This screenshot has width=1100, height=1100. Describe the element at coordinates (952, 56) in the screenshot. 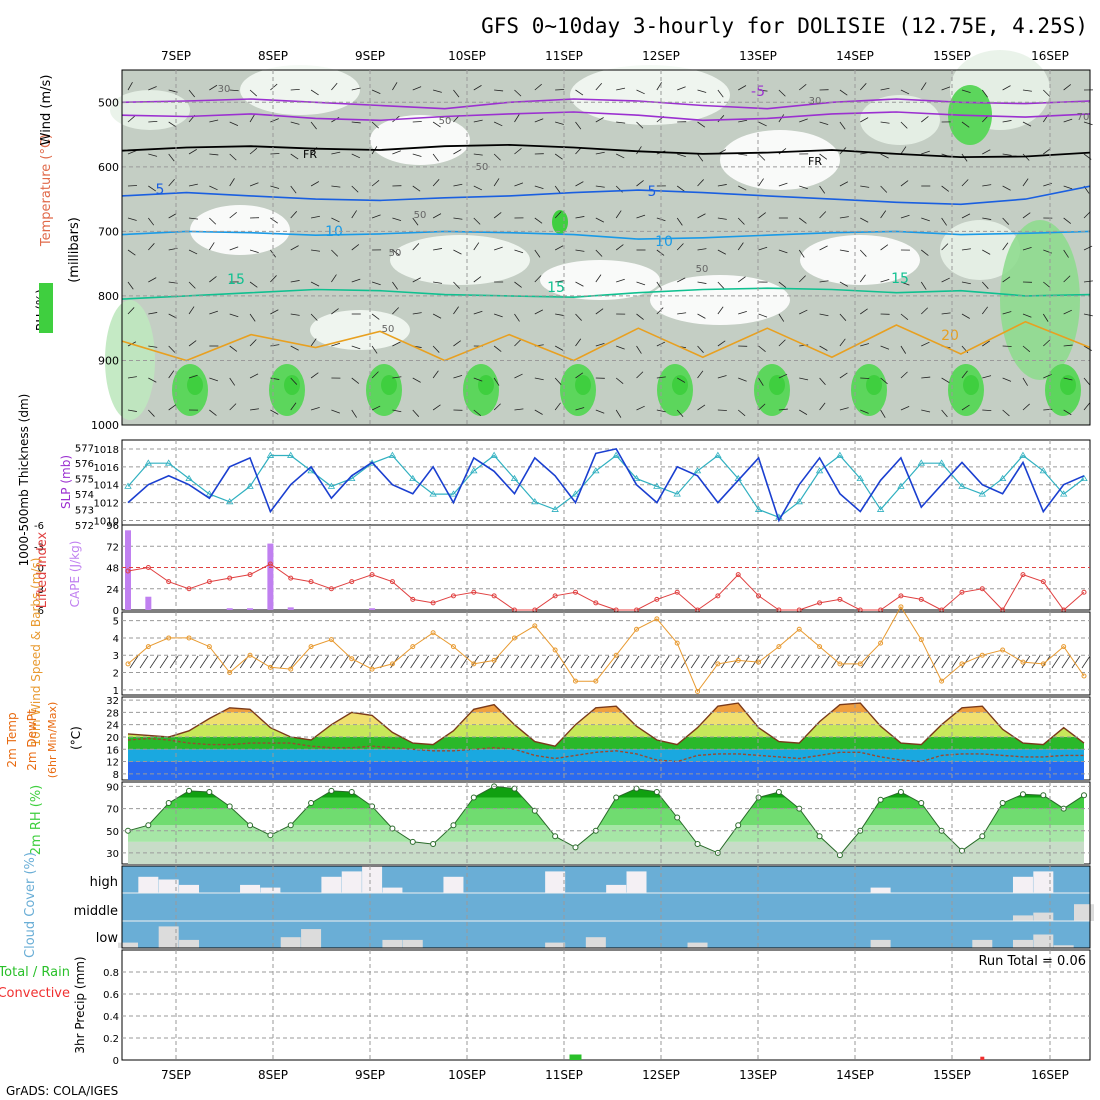

I see `top-date-label-8: 15SEP` at that location.